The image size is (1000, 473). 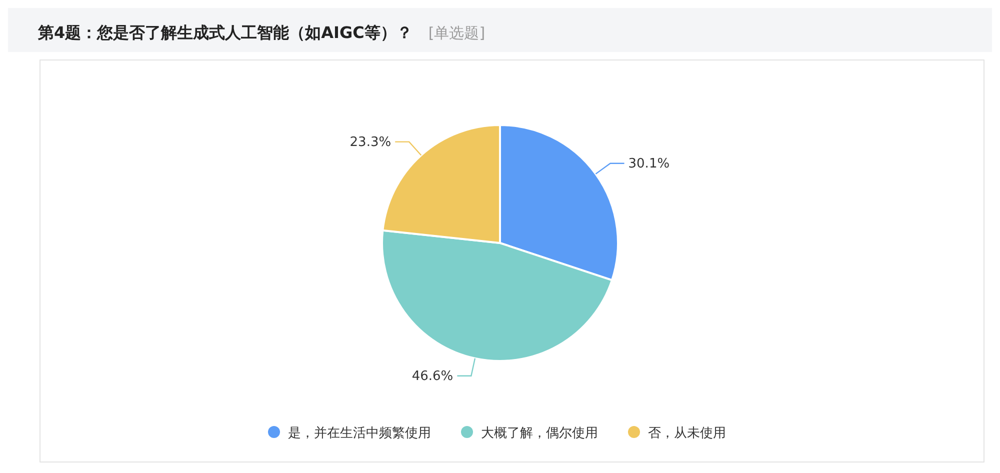 What do you see at coordinates (687, 433) in the screenshot?
I see `legend-label: 否，从未使用` at bounding box center [687, 433].